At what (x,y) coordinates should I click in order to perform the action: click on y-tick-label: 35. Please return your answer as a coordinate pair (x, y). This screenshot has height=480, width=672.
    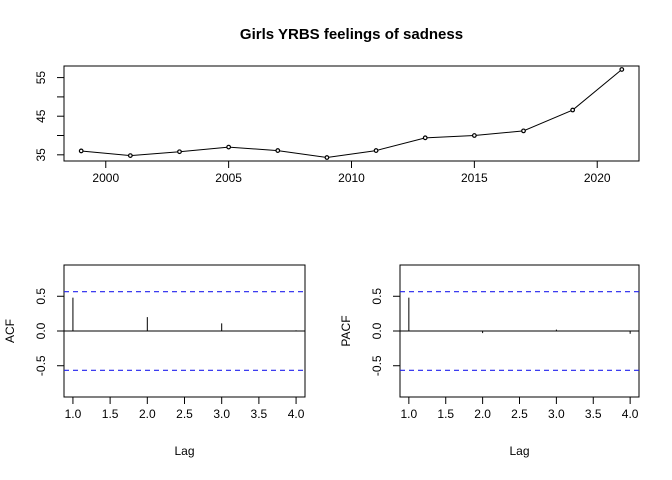
    Looking at the image, I should click on (41, 155).